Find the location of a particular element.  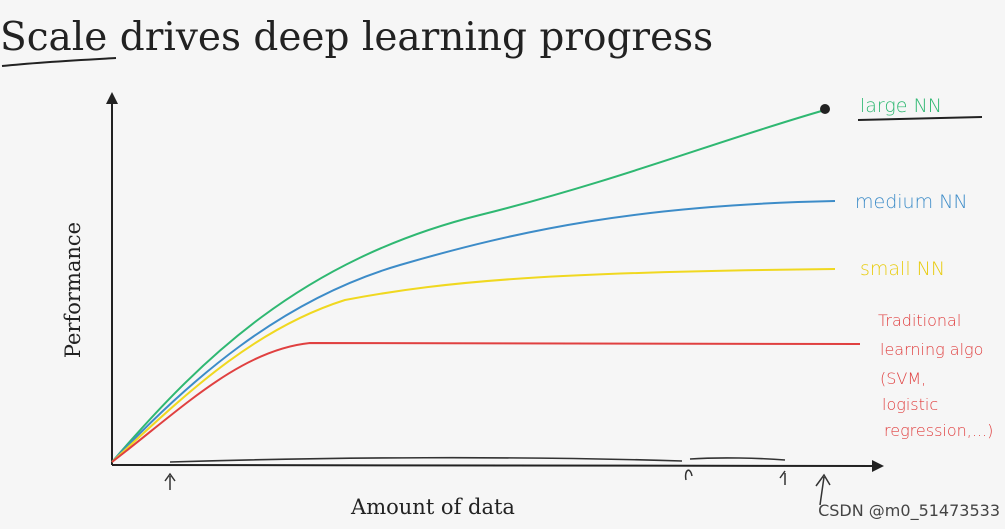

small-nn-label: small NN is located at coordinates (902, 269).